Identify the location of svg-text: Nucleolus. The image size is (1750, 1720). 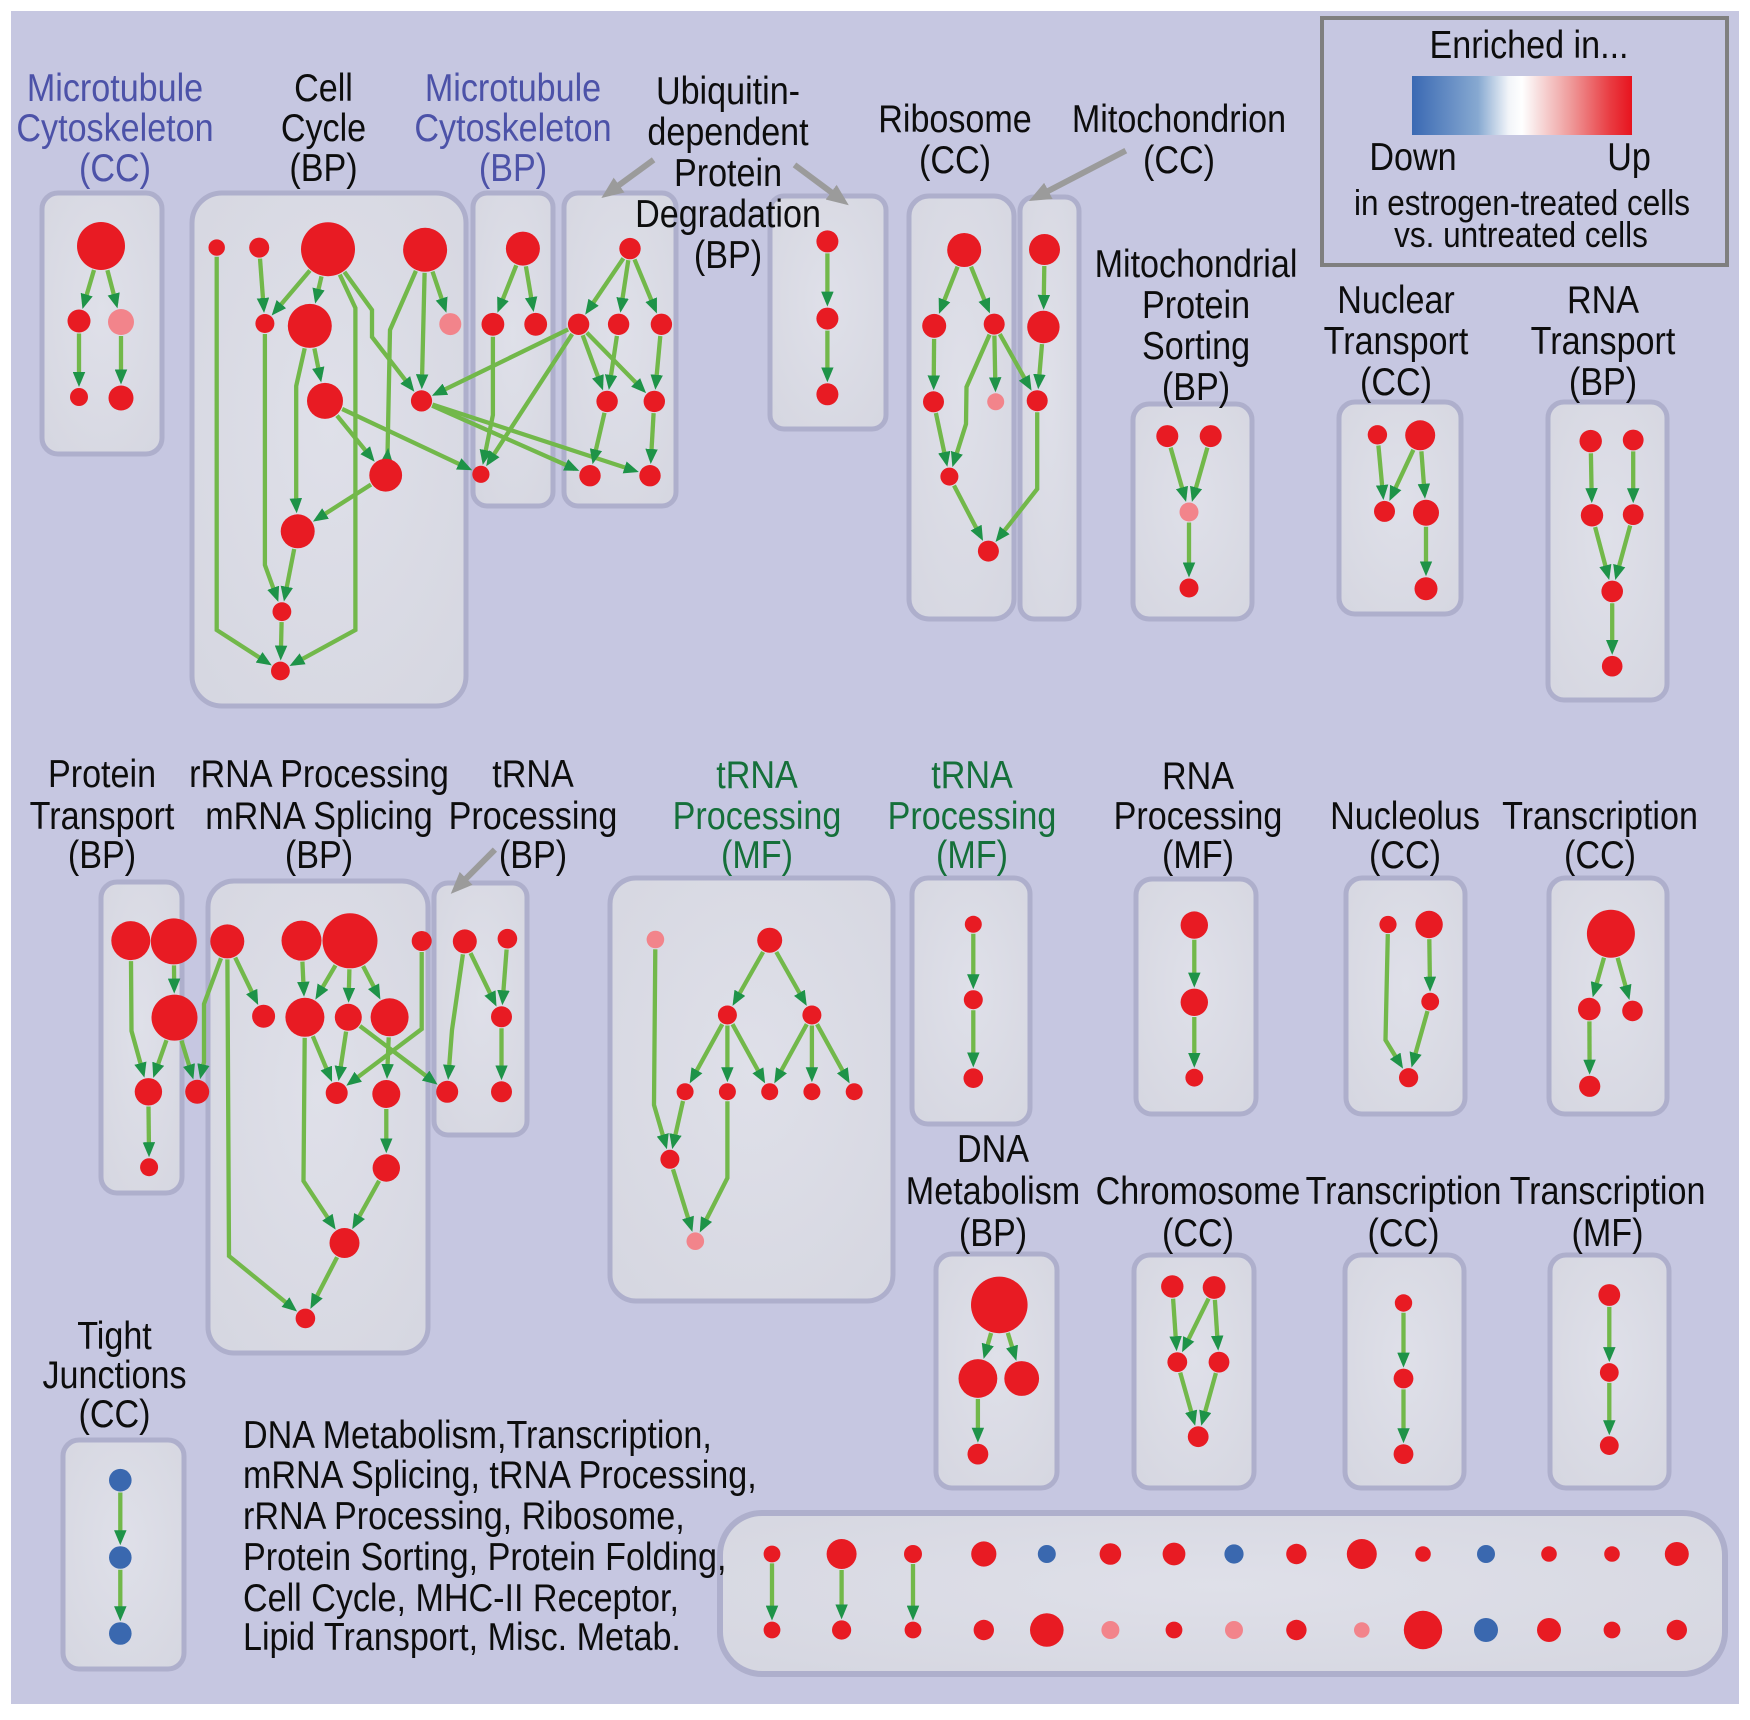
(1405, 816).